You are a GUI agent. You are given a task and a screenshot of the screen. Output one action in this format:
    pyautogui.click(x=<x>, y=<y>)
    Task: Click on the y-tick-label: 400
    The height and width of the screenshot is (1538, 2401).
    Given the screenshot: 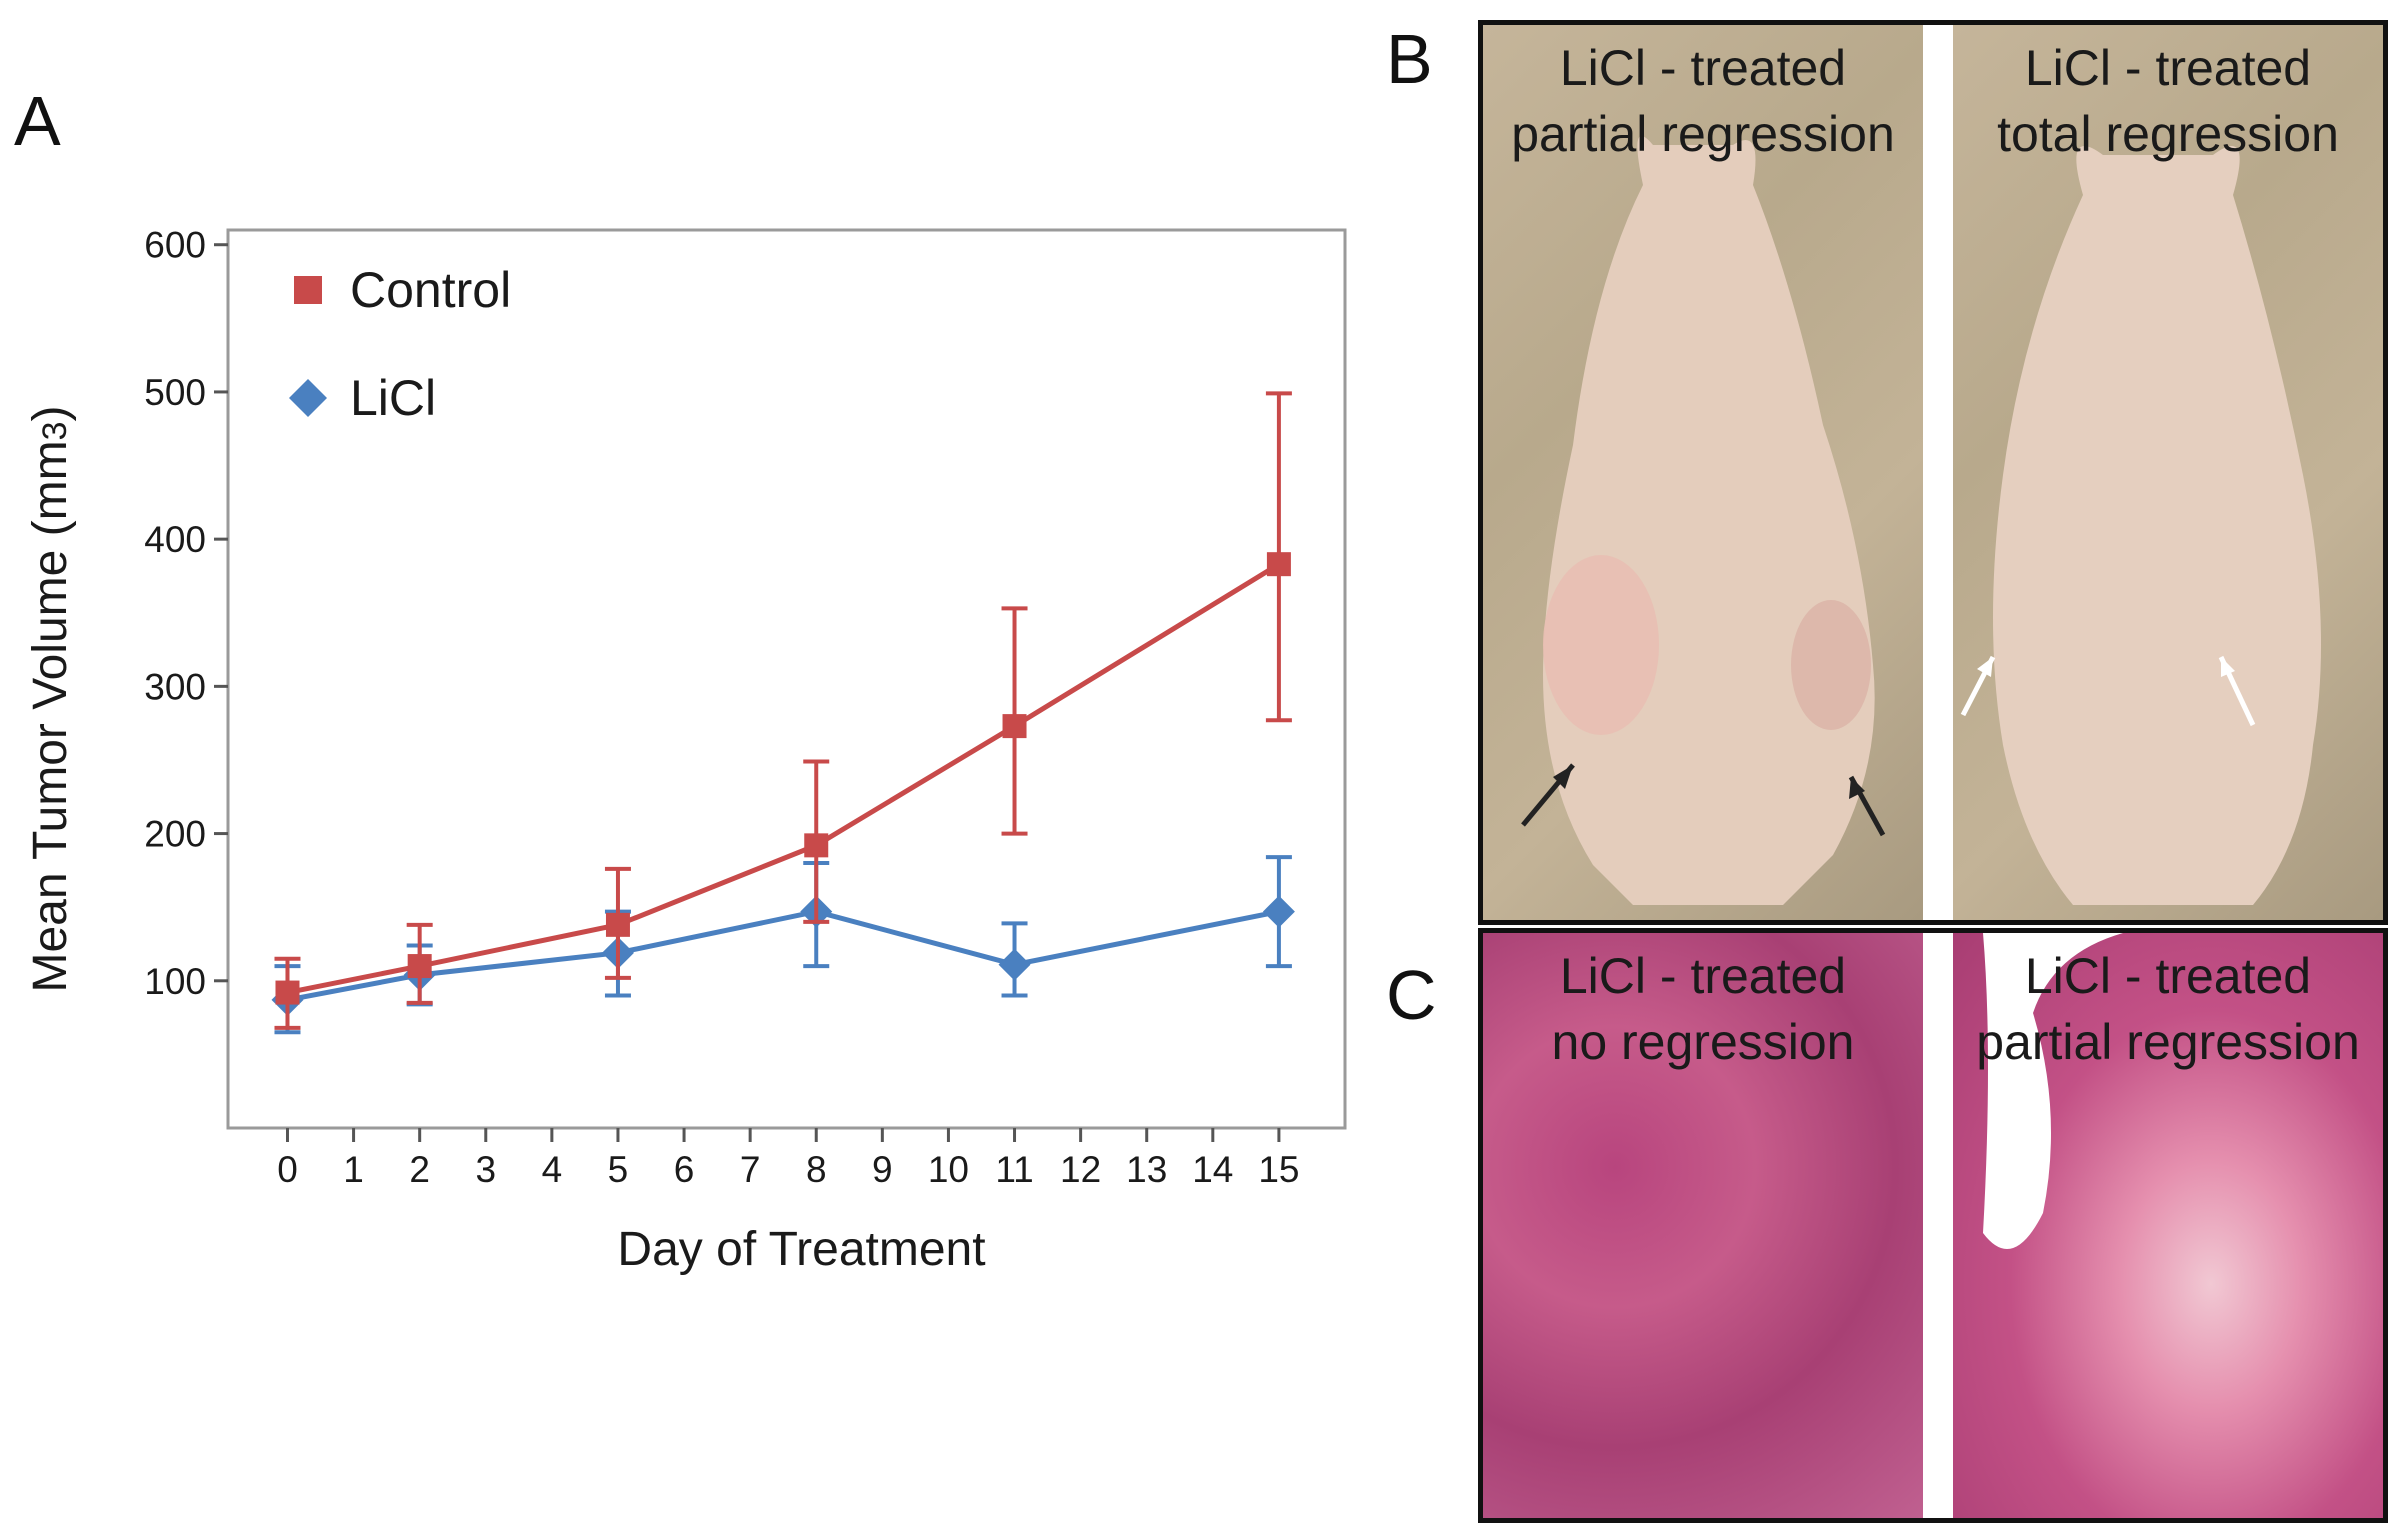 What is the action you would take?
    pyautogui.click(x=175, y=539)
    